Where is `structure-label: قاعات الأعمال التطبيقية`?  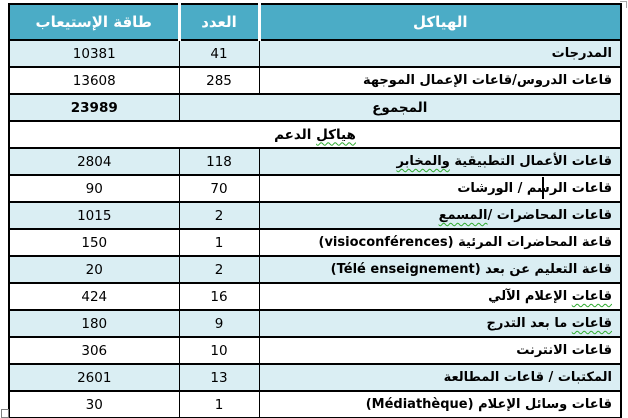
structure-label: قاعات الأعمال التطبيقية is located at coordinates (530, 161).